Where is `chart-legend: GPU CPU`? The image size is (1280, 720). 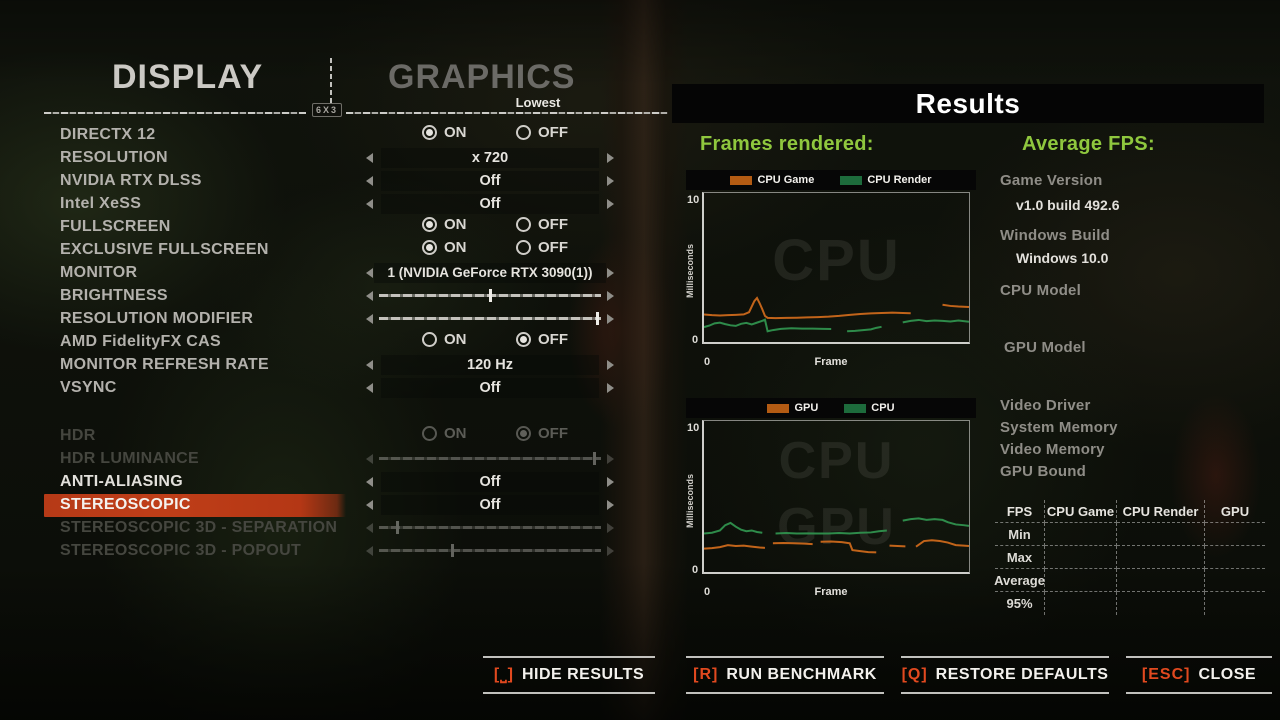 chart-legend: GPU CPU is located at coordinates (831, 408).